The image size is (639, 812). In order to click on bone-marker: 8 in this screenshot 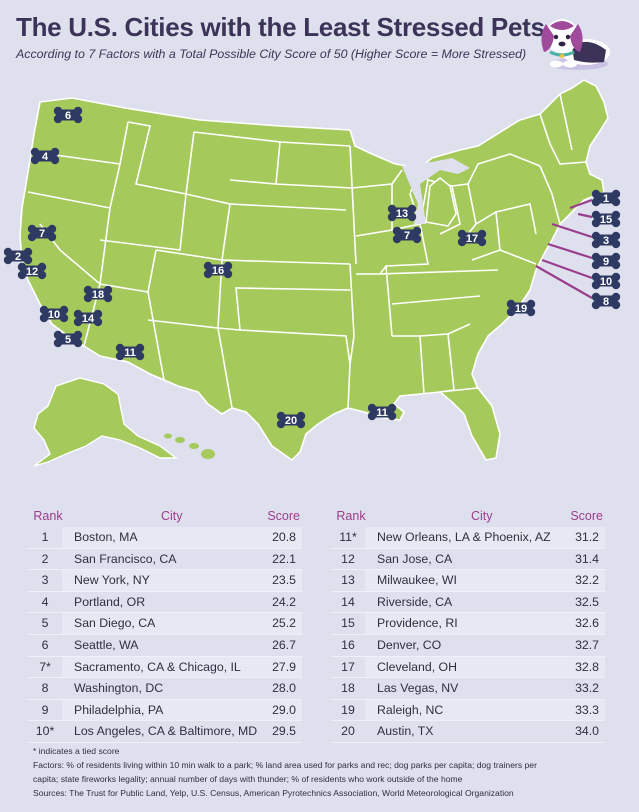, I will do `click(606, 301)`.